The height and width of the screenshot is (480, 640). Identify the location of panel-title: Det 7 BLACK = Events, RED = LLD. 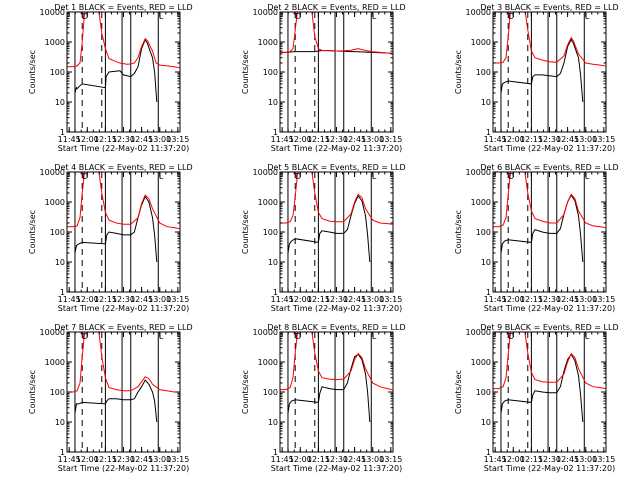
(123, 327).